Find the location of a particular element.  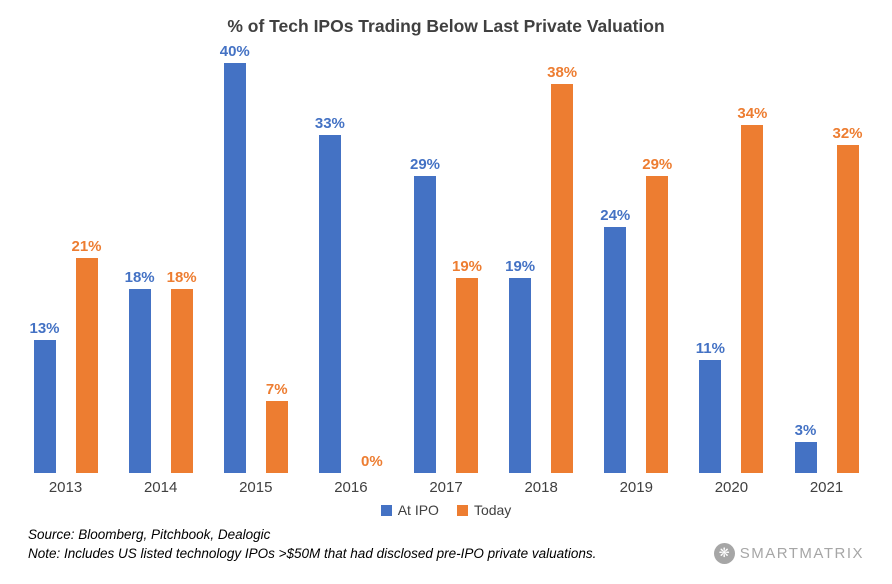

logo-text: SMARTMATRIX is located at coordinates (801, 553).